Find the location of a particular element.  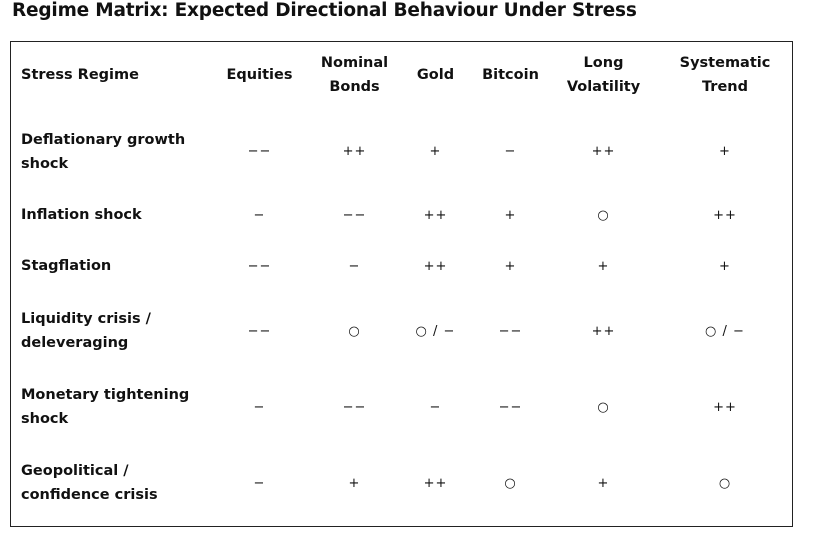

bitcoin-cell: − is located at coordinates (510, 151).